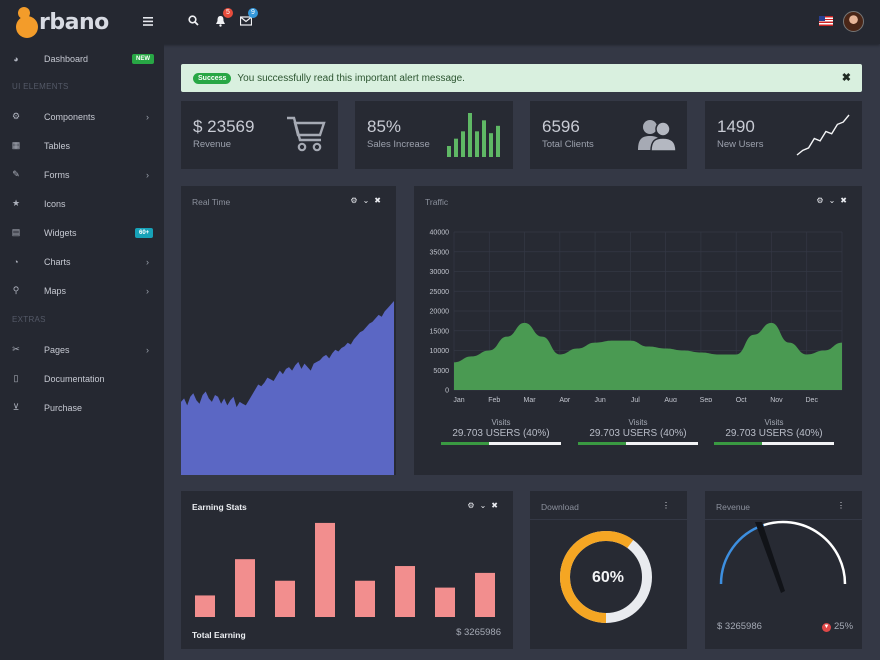  I want to click on sidebar-item-label: Charts, so click(57, 261).